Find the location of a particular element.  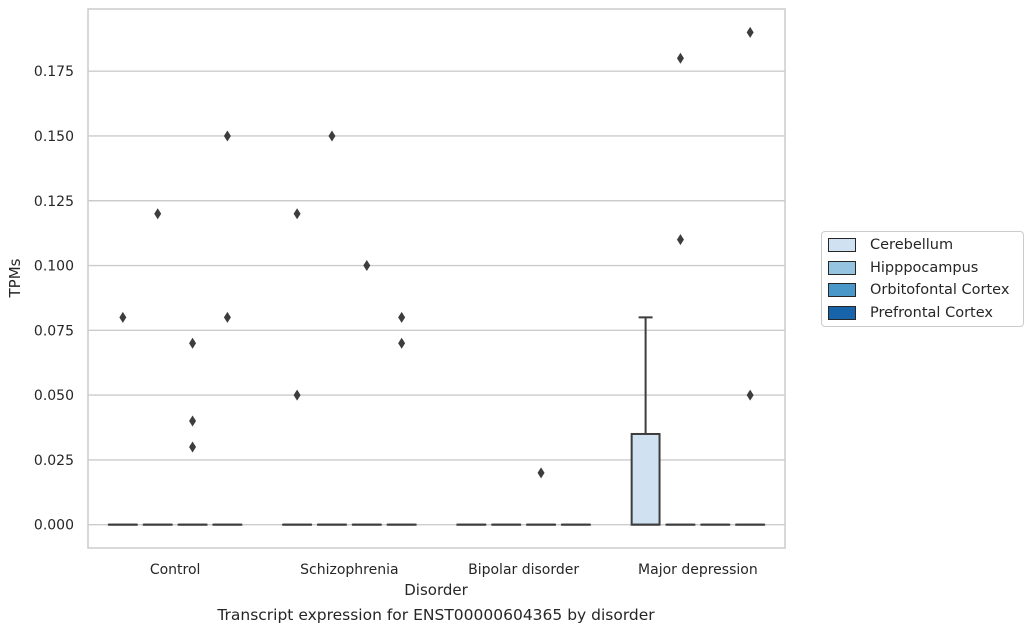

legend-label-prefrontal-cortex: Prefrontal Cortex is located at coordinates (931, 313).